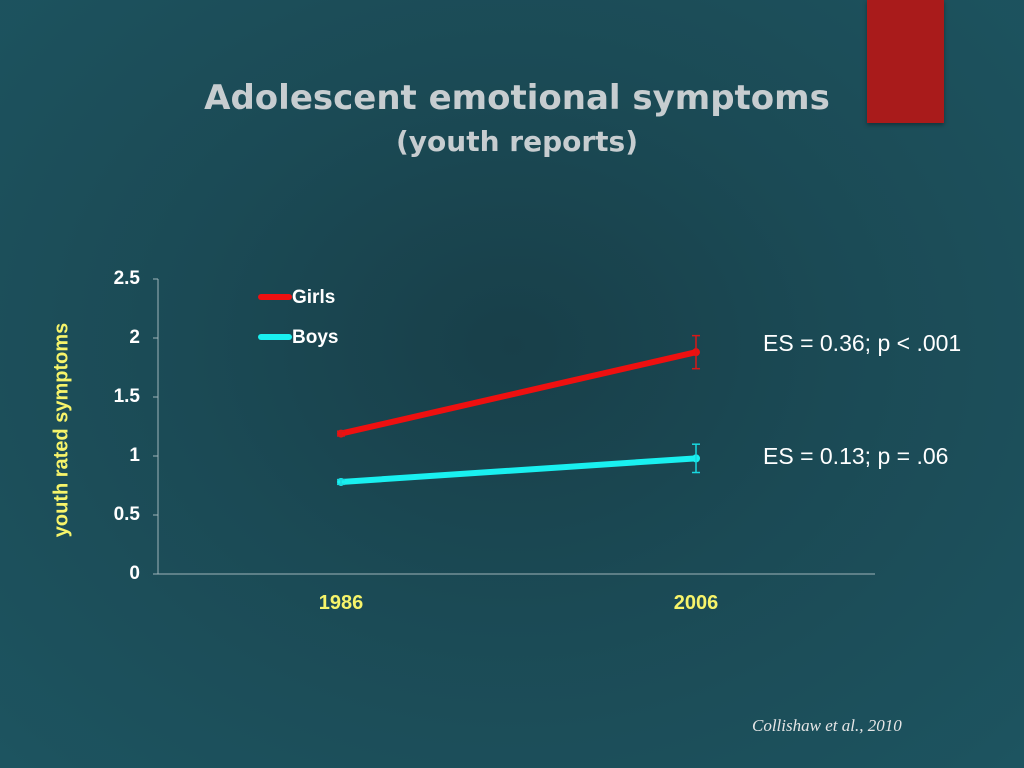  Describe the element at coordinates (134, 455) in the screenshot. I see `y-tick-label: 1` at that location.